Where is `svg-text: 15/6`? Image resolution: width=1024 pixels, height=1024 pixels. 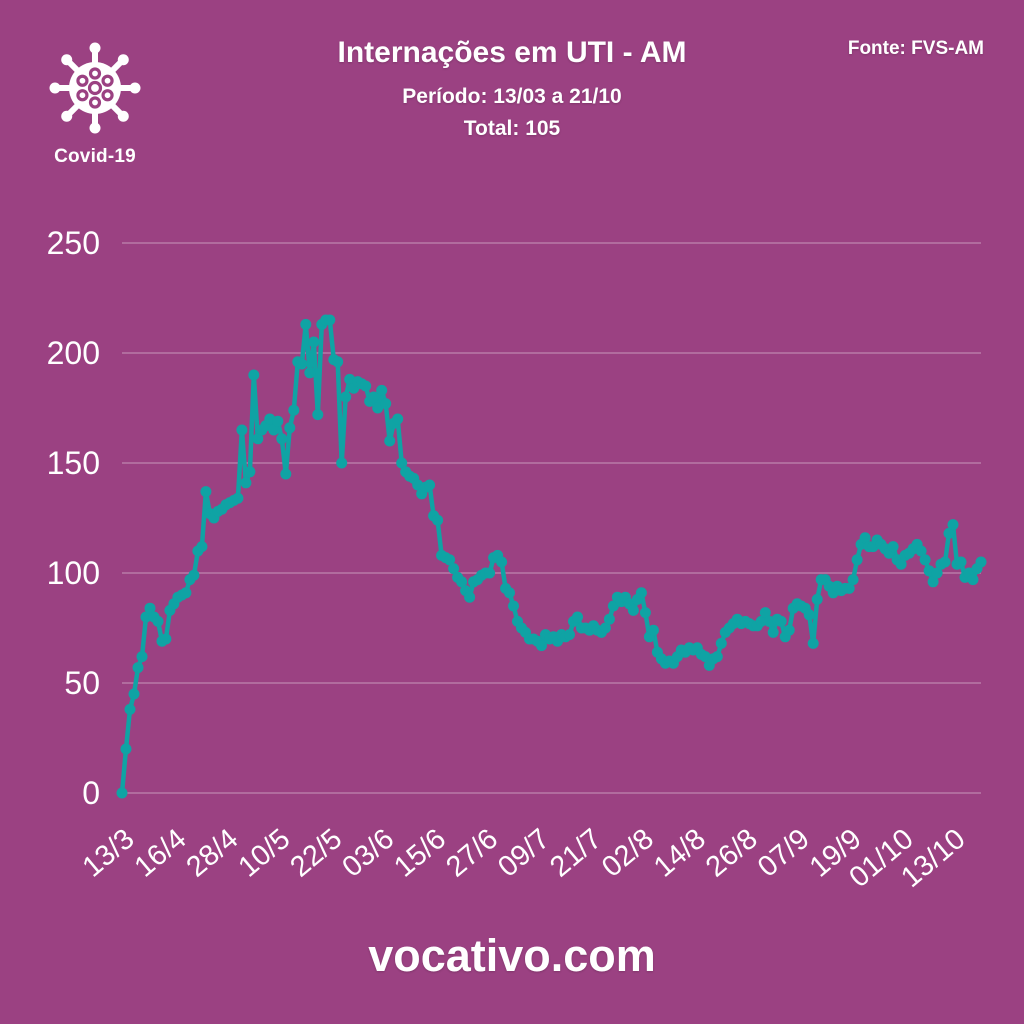 svg-text: 15/6 is located at coordinates (420, 853).